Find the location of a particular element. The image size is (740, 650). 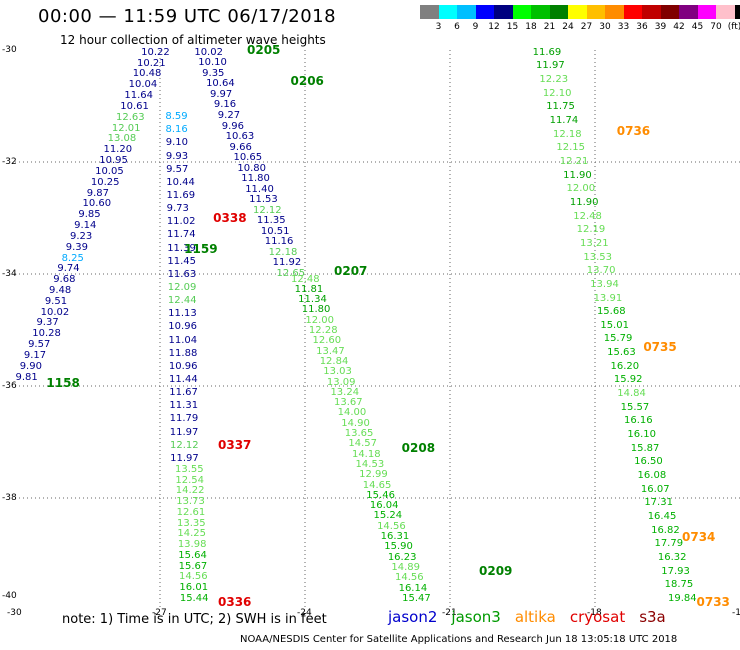

swh-value: 9.97 is located at coordinates (221, 94).